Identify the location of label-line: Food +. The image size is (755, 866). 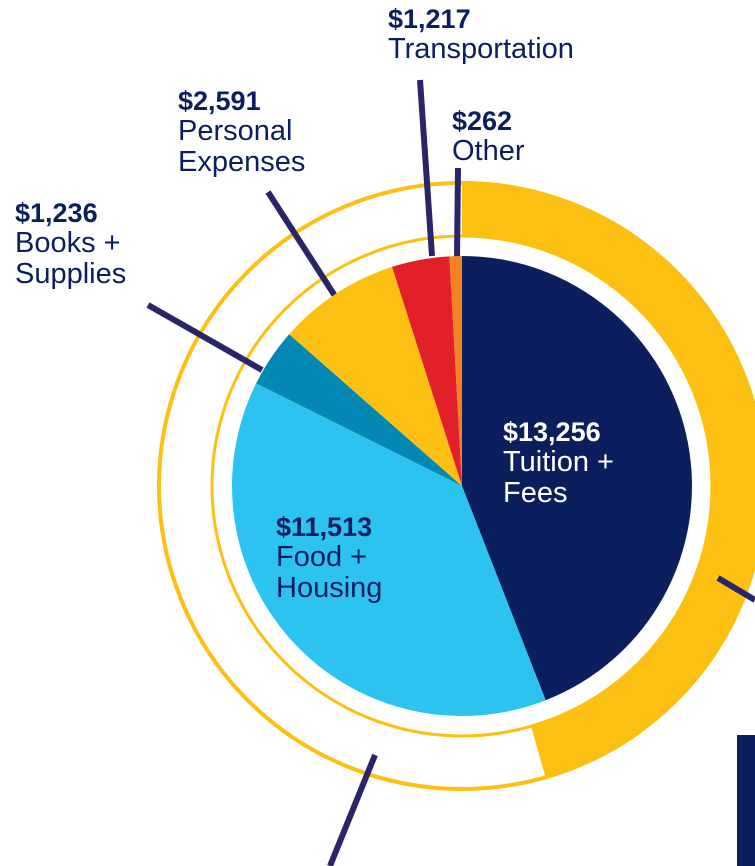
(321, 557).